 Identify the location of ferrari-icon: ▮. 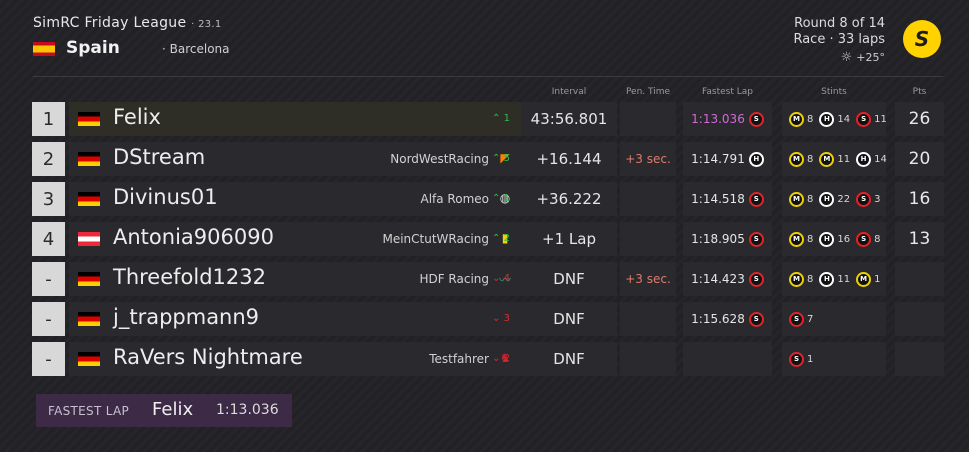
(505, 238).